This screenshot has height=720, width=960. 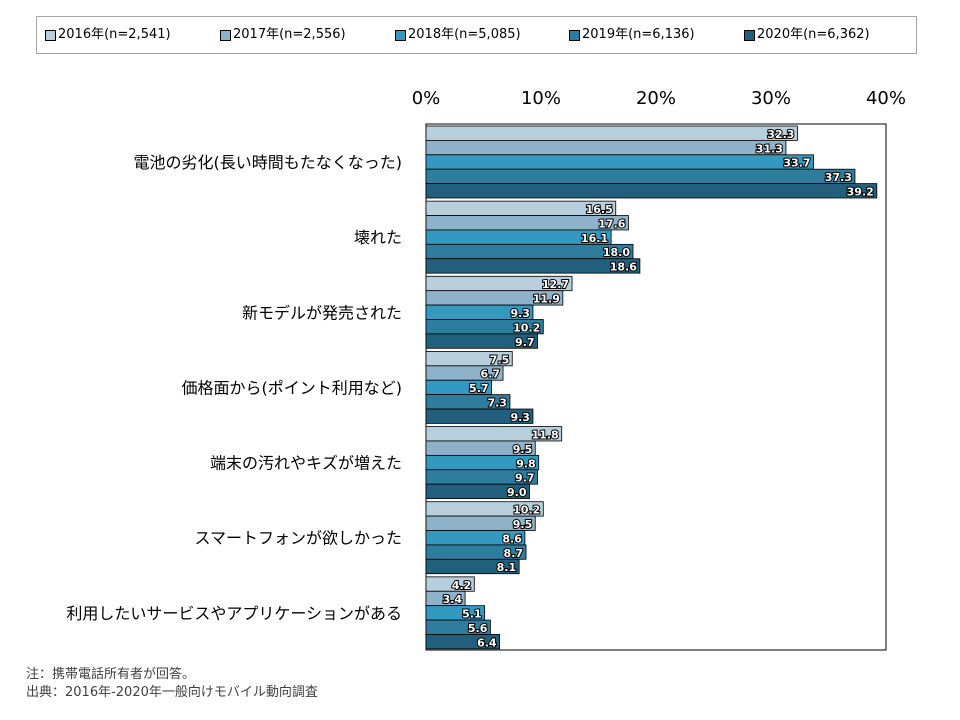 What do you see at coordinates (478, 628) in the screenshot?
I see `data-label: 5.6` at bounding box center [478, 628].